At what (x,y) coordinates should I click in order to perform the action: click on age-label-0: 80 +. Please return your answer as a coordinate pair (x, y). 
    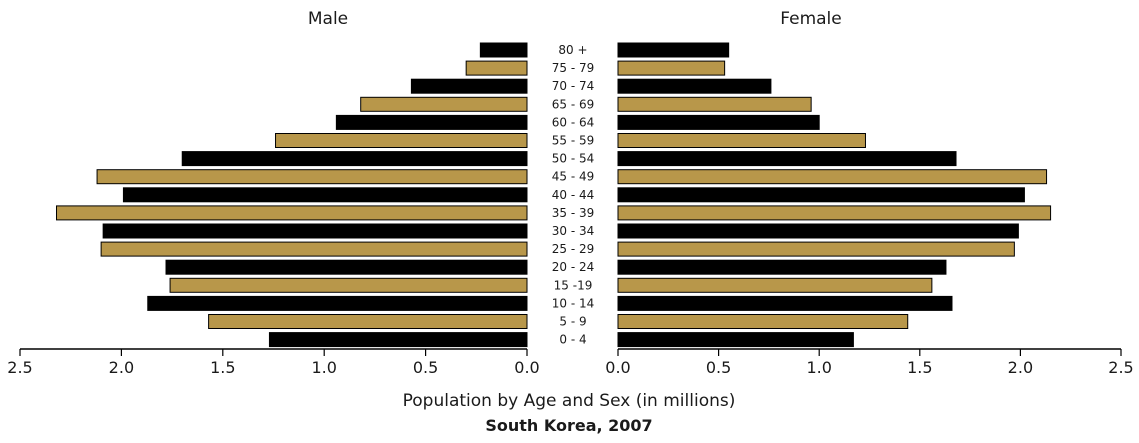
    Looking at the image, I should click on (572, 50).